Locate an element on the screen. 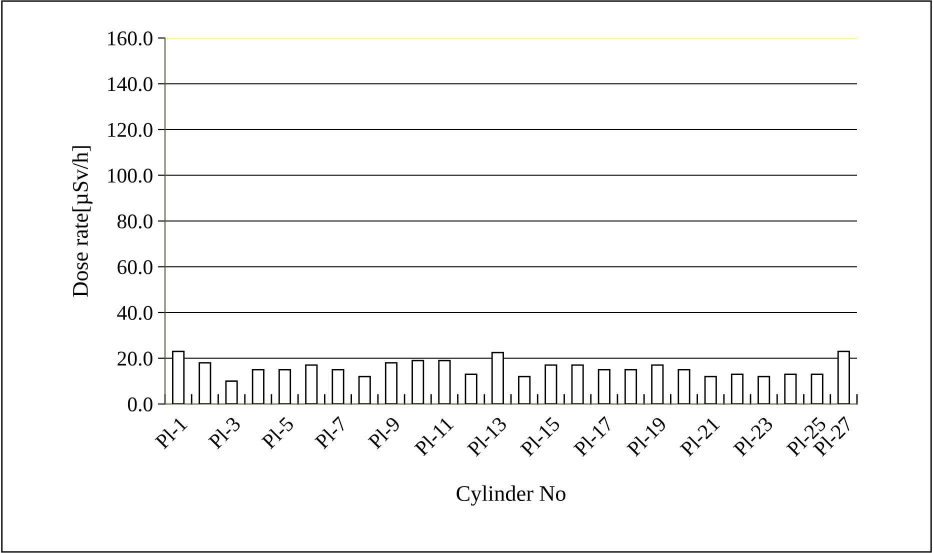 The width and height of the screenshot is (933, 553). y-tick-label: 100.0 is located at coordinates (130, 175).